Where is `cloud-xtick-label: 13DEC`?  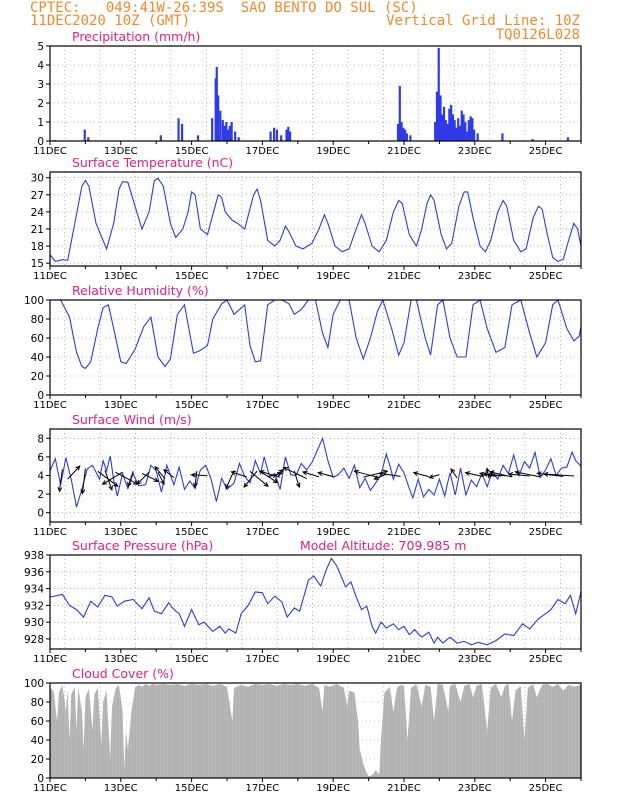 cloud-xtick-label: 13DEC is located at coordinates (121, 788).